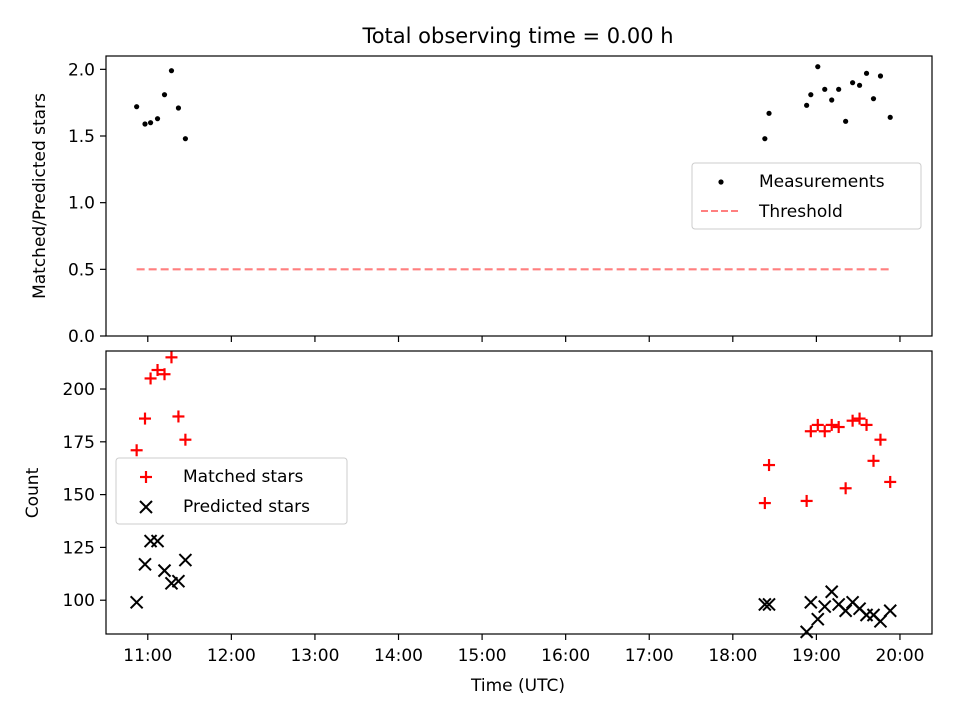 The image size is (960, 720). Describe the element at coordinates (81, 137) in the screenshot. I see `top-y-tick-label: 1.5` at that location.